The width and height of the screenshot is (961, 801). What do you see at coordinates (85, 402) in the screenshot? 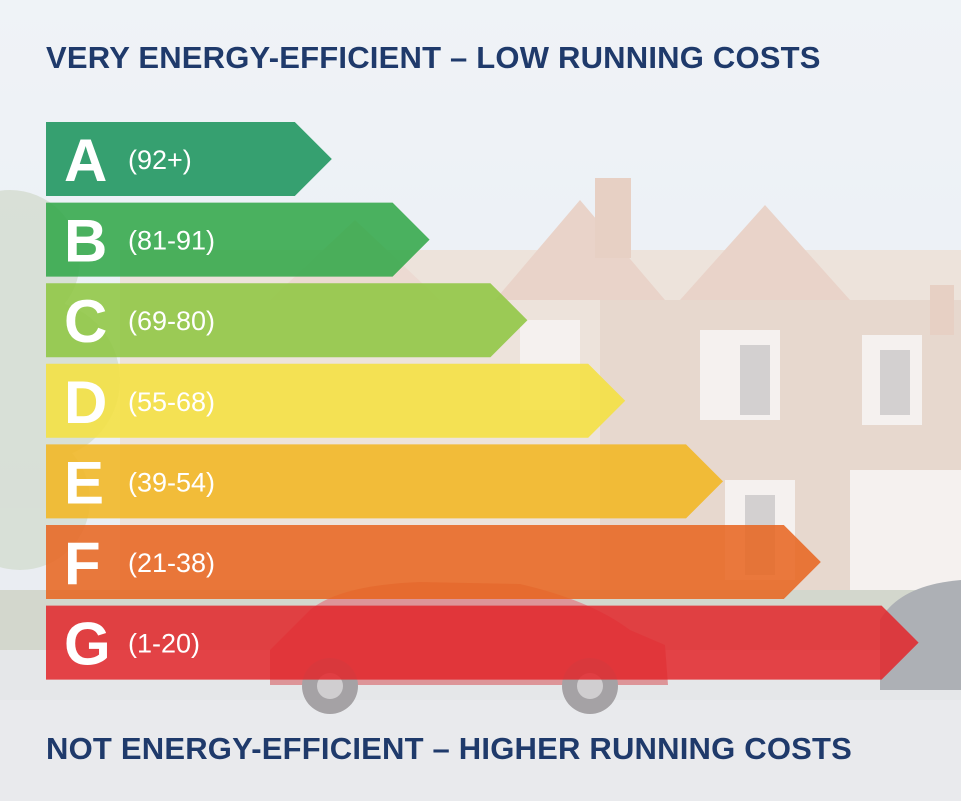
I see `rating-letter: D` at bounding box center [85, 402].